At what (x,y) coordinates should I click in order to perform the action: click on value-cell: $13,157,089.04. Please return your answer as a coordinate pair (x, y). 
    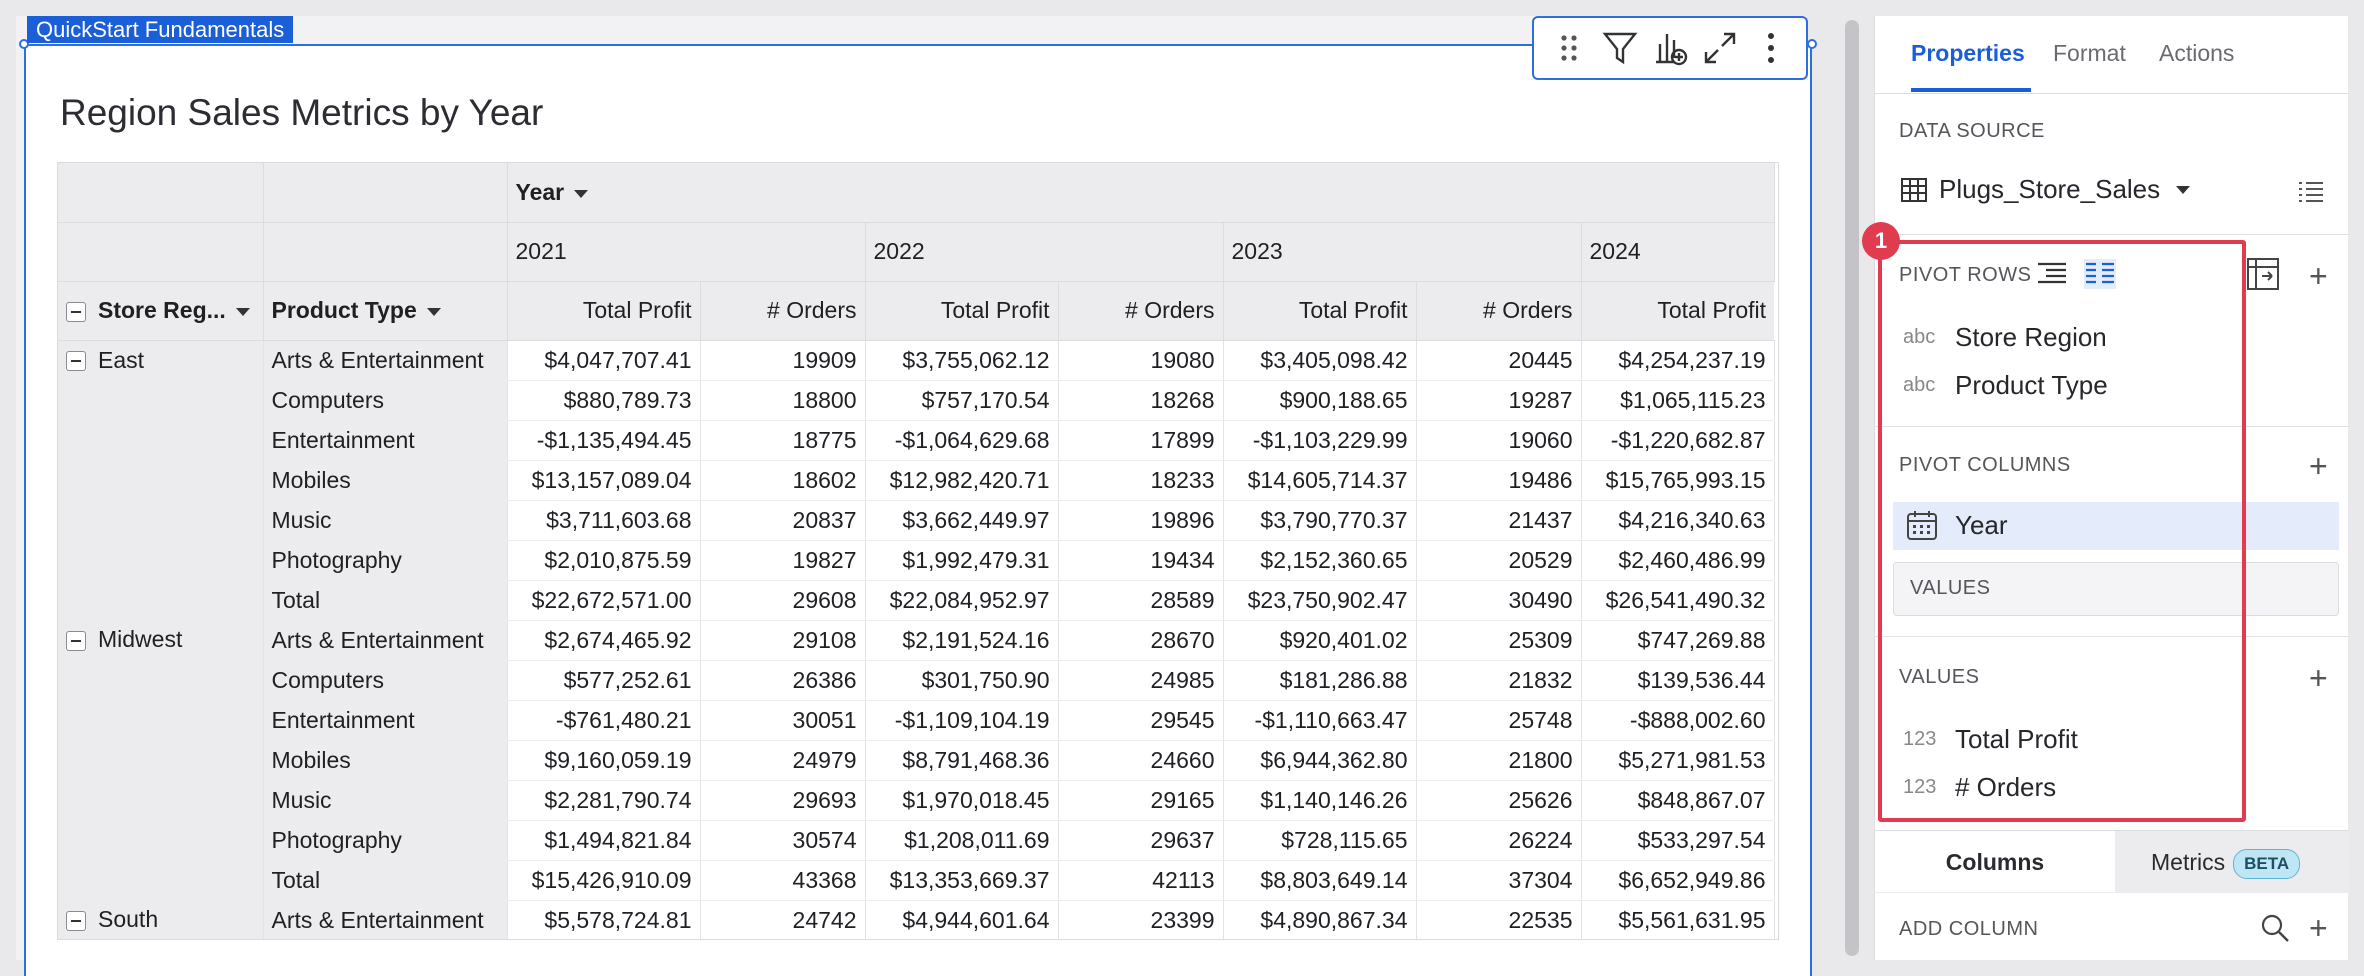
    Looking at the image, I should click on (604, 480).